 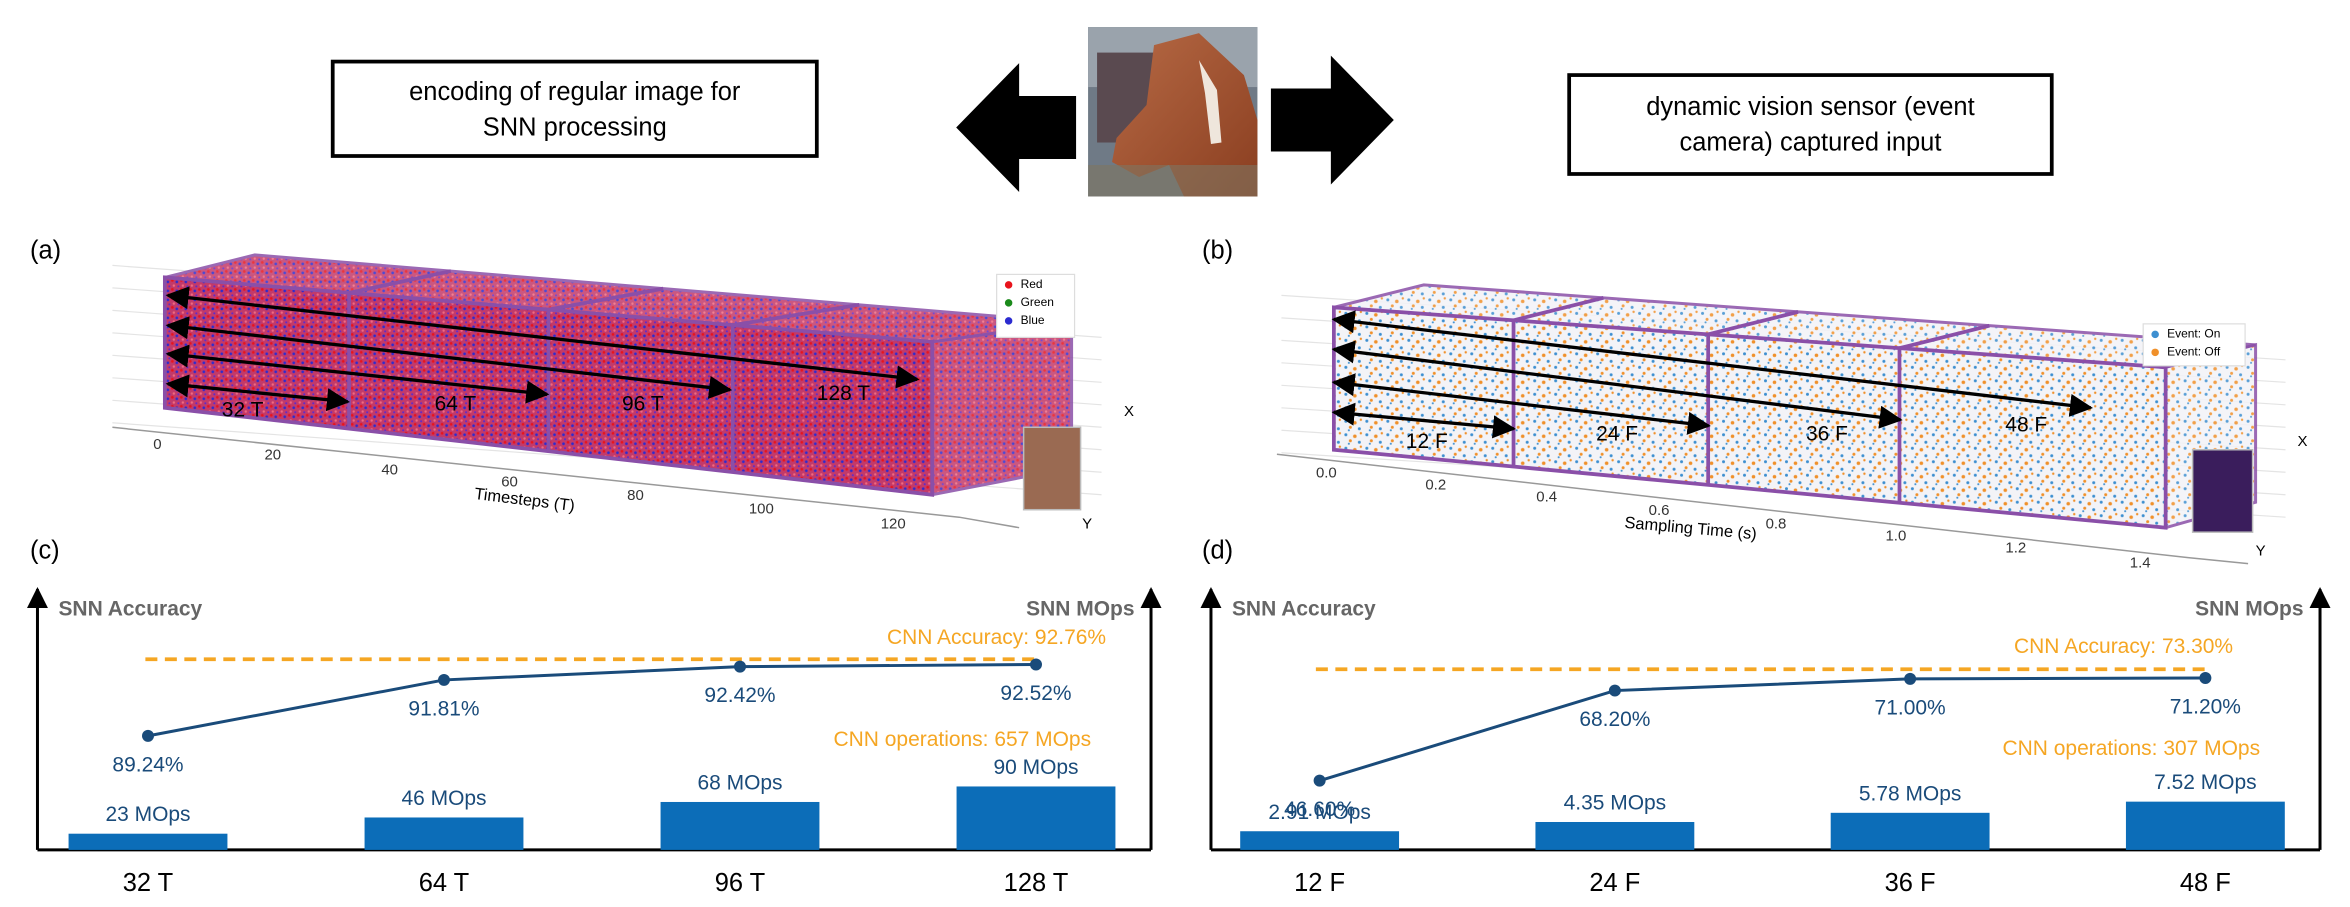 What do you see at coordinates (444, 883) in the screenshot?
I see `x-tick-label: 64 T` at bounding box center [444, 883].